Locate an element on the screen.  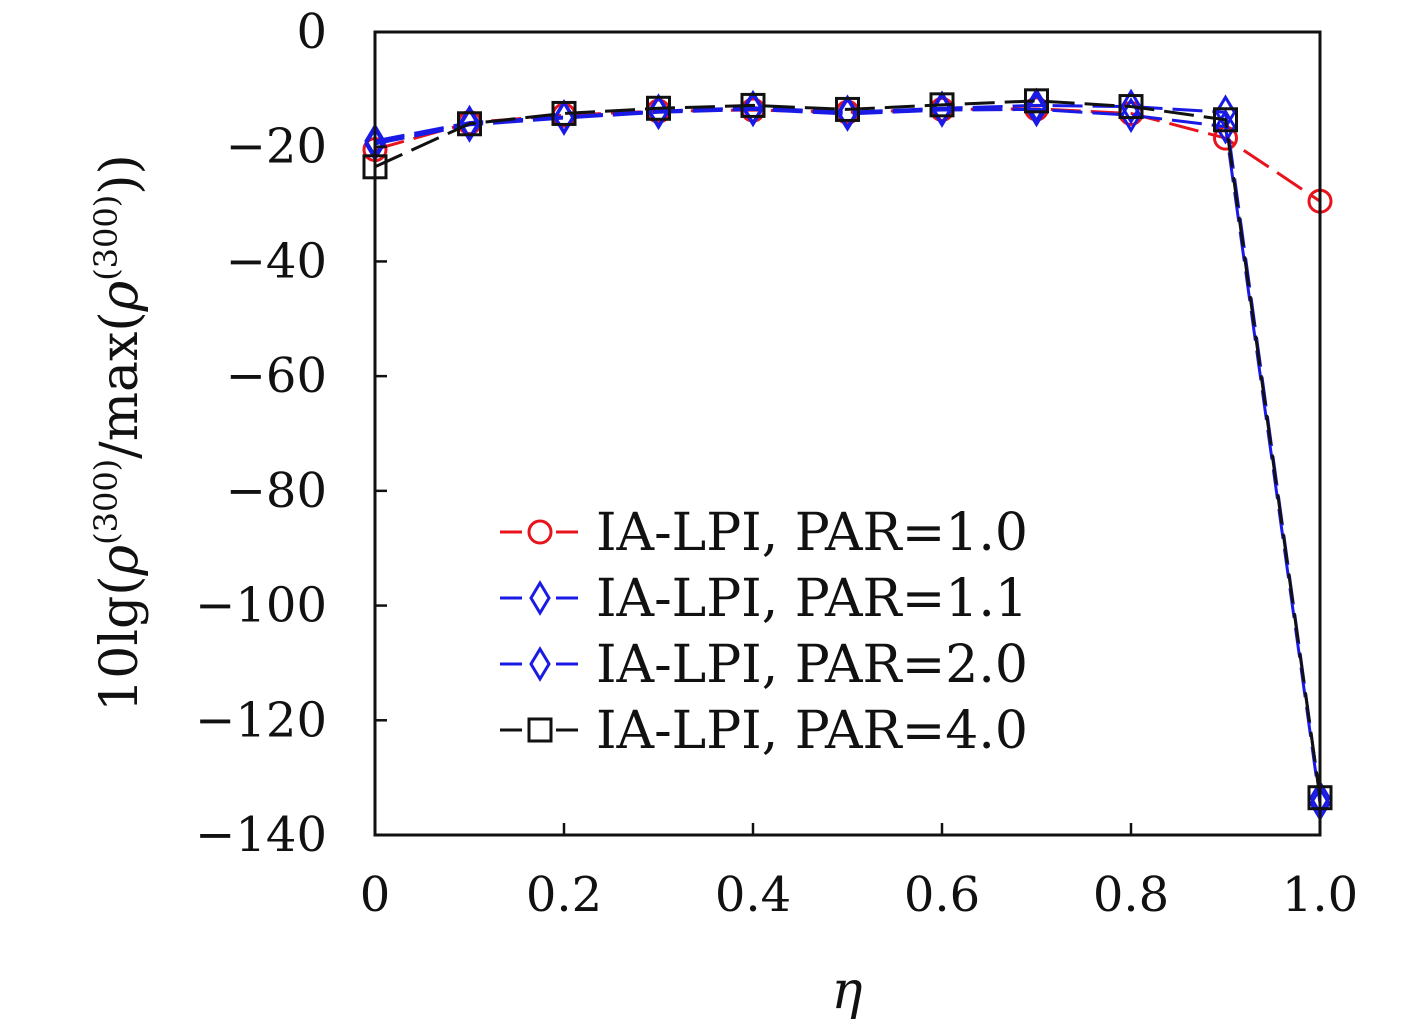
y-axis-title-slash-max: /max( is located at coordinates (120, 384).